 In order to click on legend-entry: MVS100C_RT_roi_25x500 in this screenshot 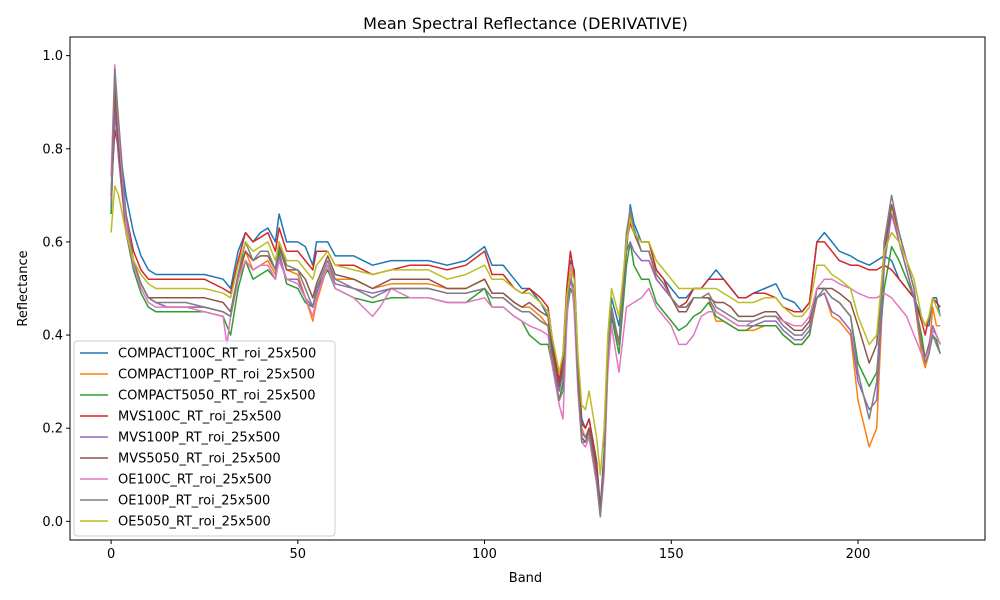, I will do `click(199, 417)`.